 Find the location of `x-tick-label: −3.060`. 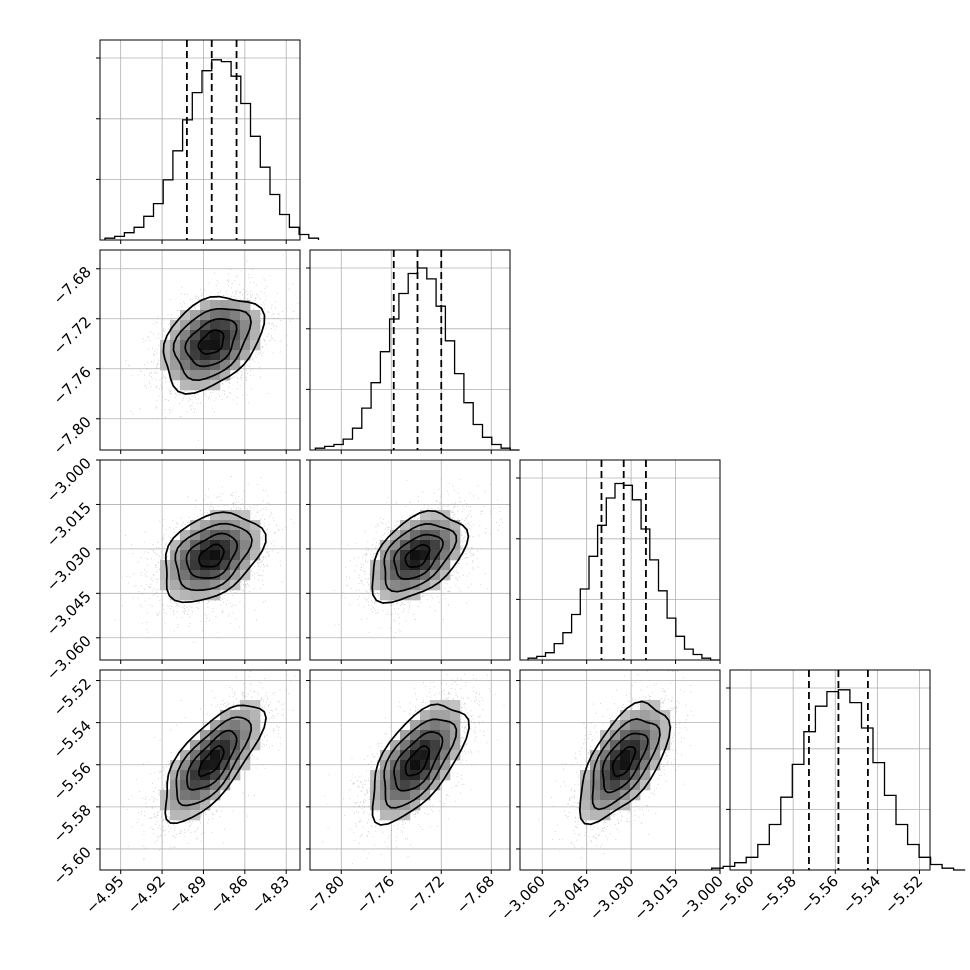

x-tick-label: −3.060 is located at coordinates (523, 898).